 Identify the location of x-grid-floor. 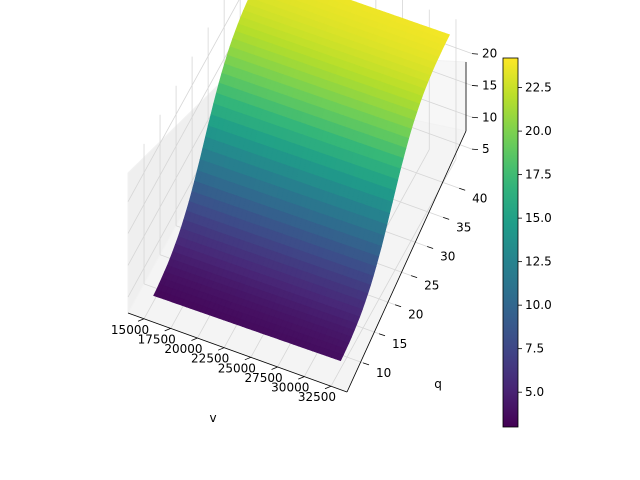
(393, 273).